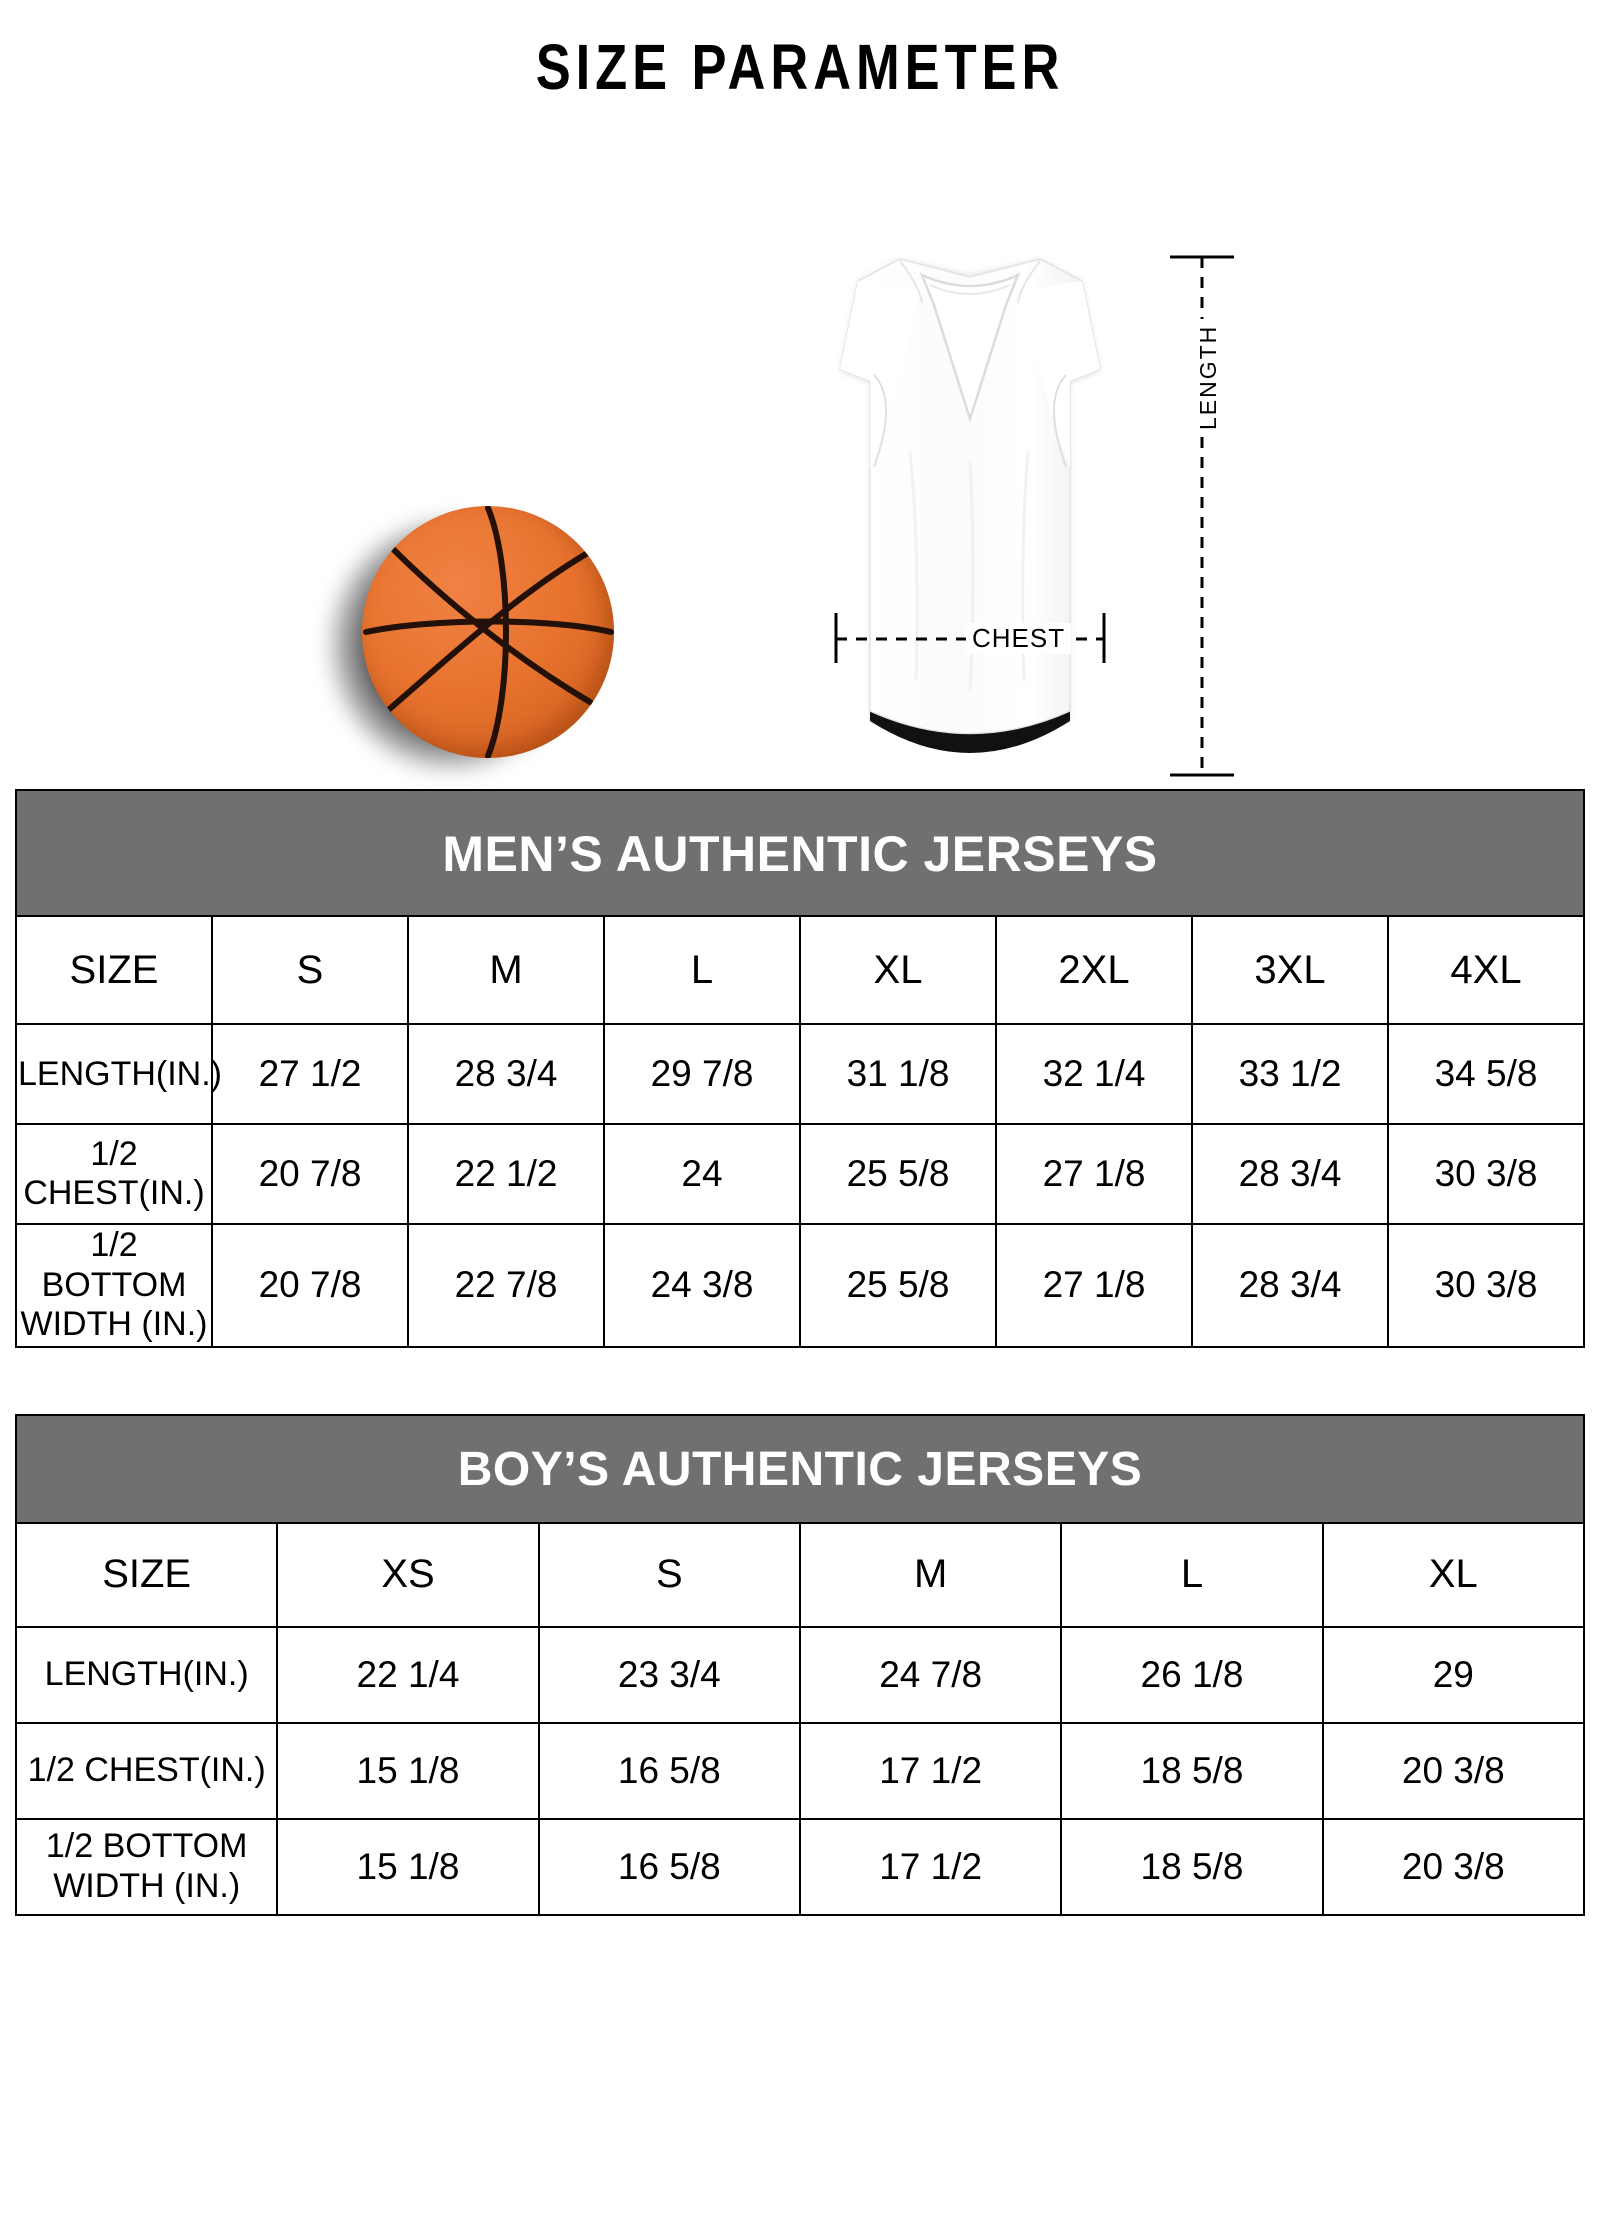 The width and height of the screenshot is (1600, 2233). What do you see at coordinates (970, 506) in the screenshot?
I see `jersey-icon` at bounding box center [970, 506].